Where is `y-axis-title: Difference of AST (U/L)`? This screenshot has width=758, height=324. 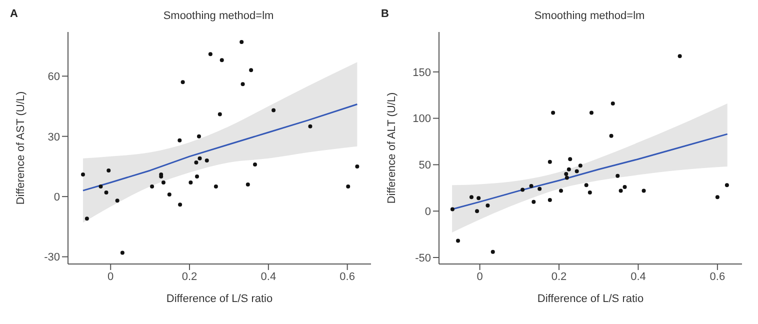 y-axis-title: Difference of AST (U/L) is located at coordinates (20, 148).